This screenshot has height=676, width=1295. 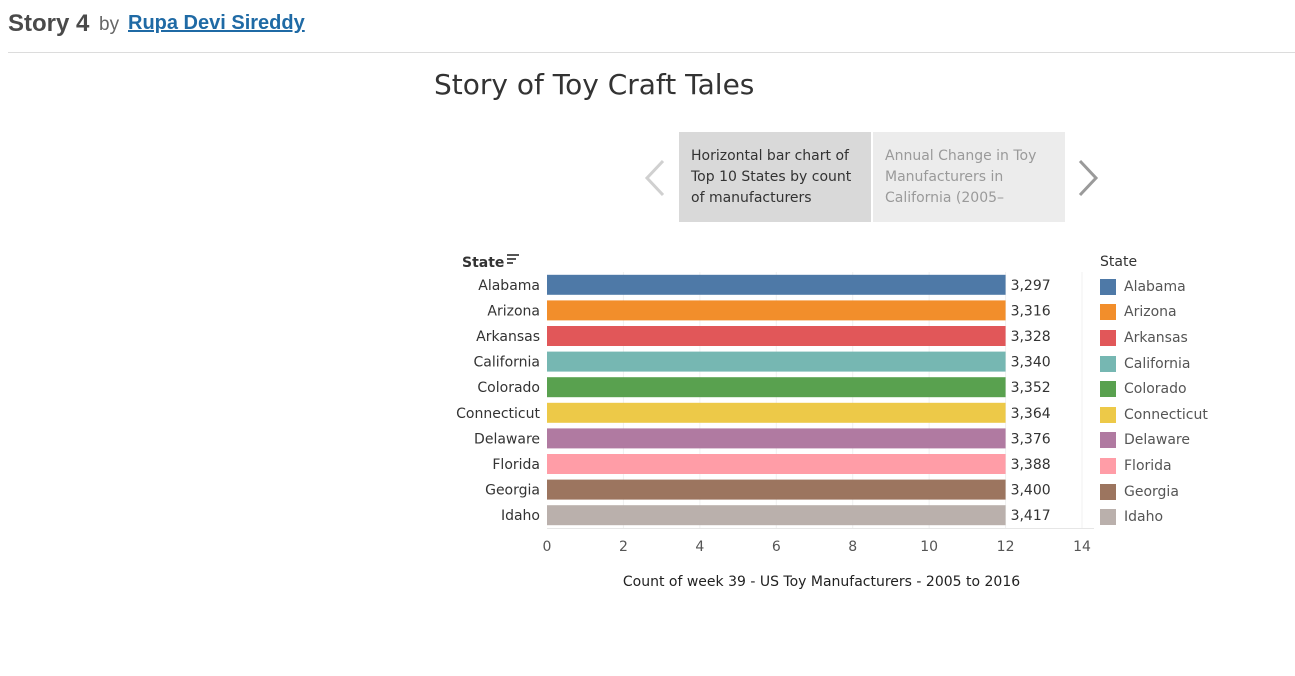 I want to click on x-tick-label: 10, so click(x=929, y=547).